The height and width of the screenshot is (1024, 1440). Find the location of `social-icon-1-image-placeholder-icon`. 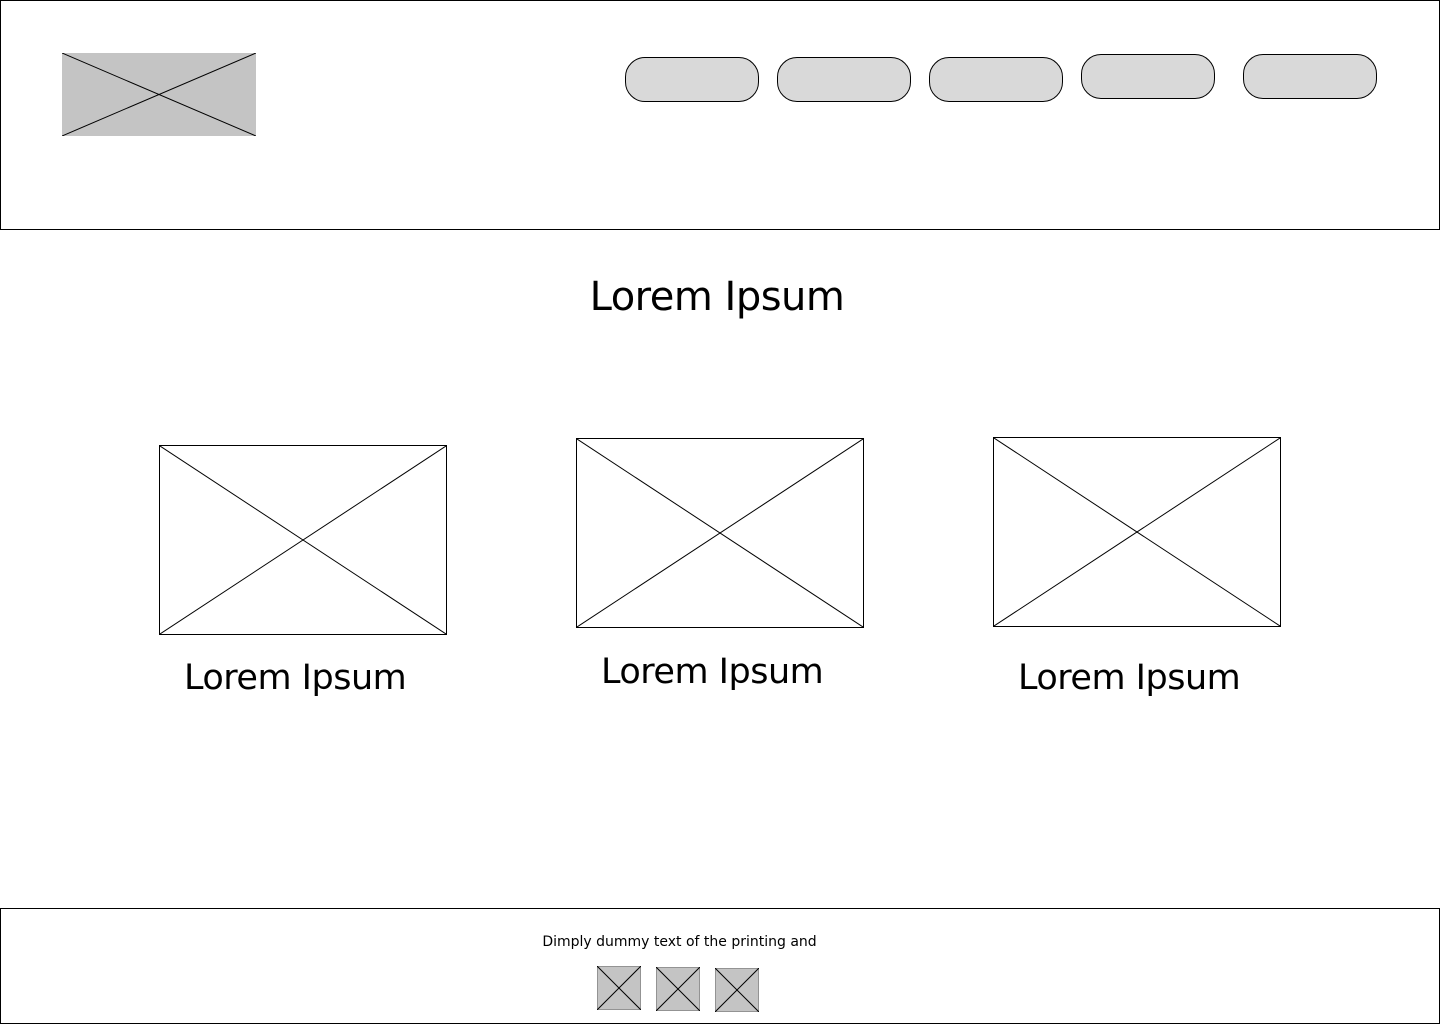

social-icon-1-image-placeholder-icon is located at coordinates (619, 988).